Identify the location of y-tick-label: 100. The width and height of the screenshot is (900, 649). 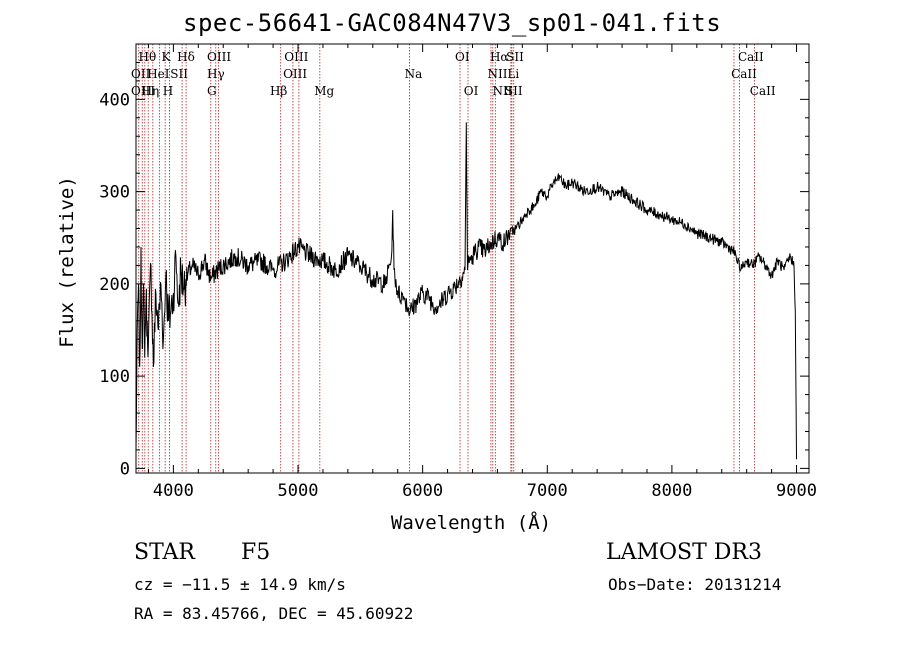
(114, 377).